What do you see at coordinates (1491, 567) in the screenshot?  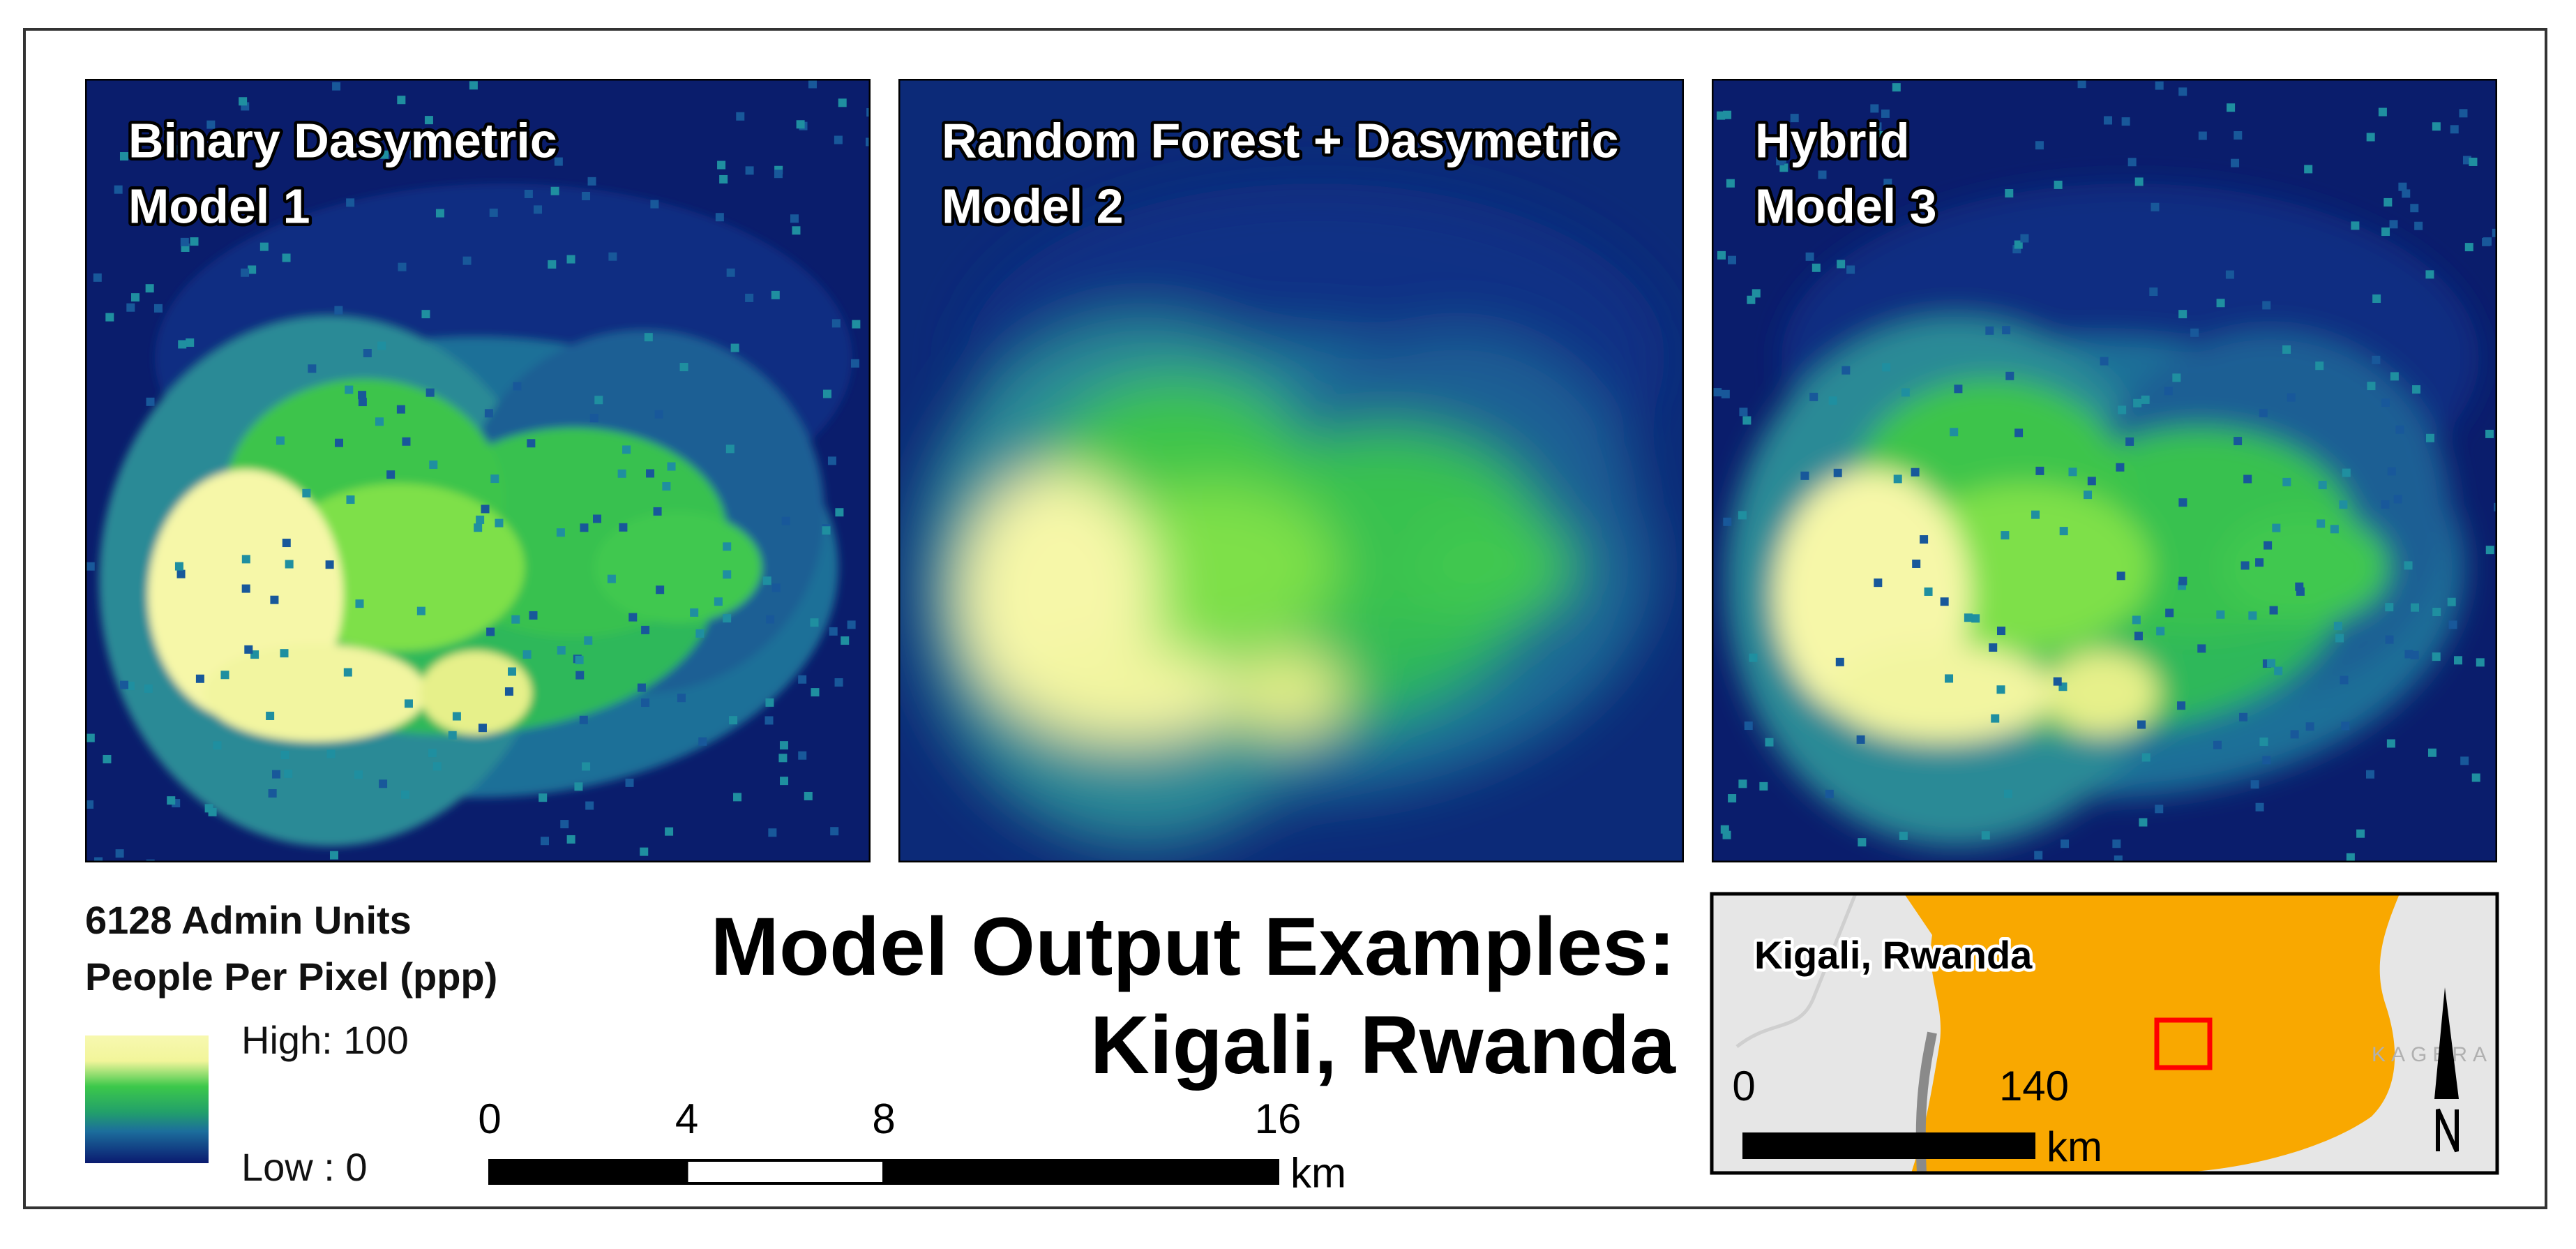 I see `map-blob` at bounding box center [1491, 567].